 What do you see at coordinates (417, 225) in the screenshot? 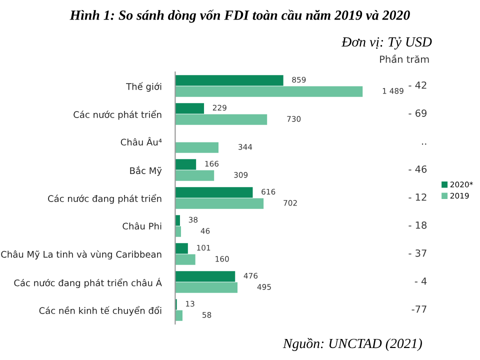
I see `text: - 18` at bounding box center [417, 225].